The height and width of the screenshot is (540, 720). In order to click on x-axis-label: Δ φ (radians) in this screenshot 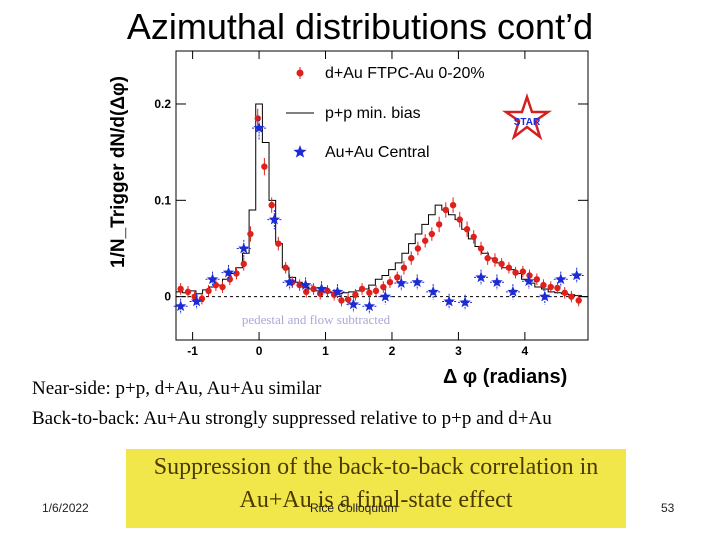, I will do `click(505, 377)`.